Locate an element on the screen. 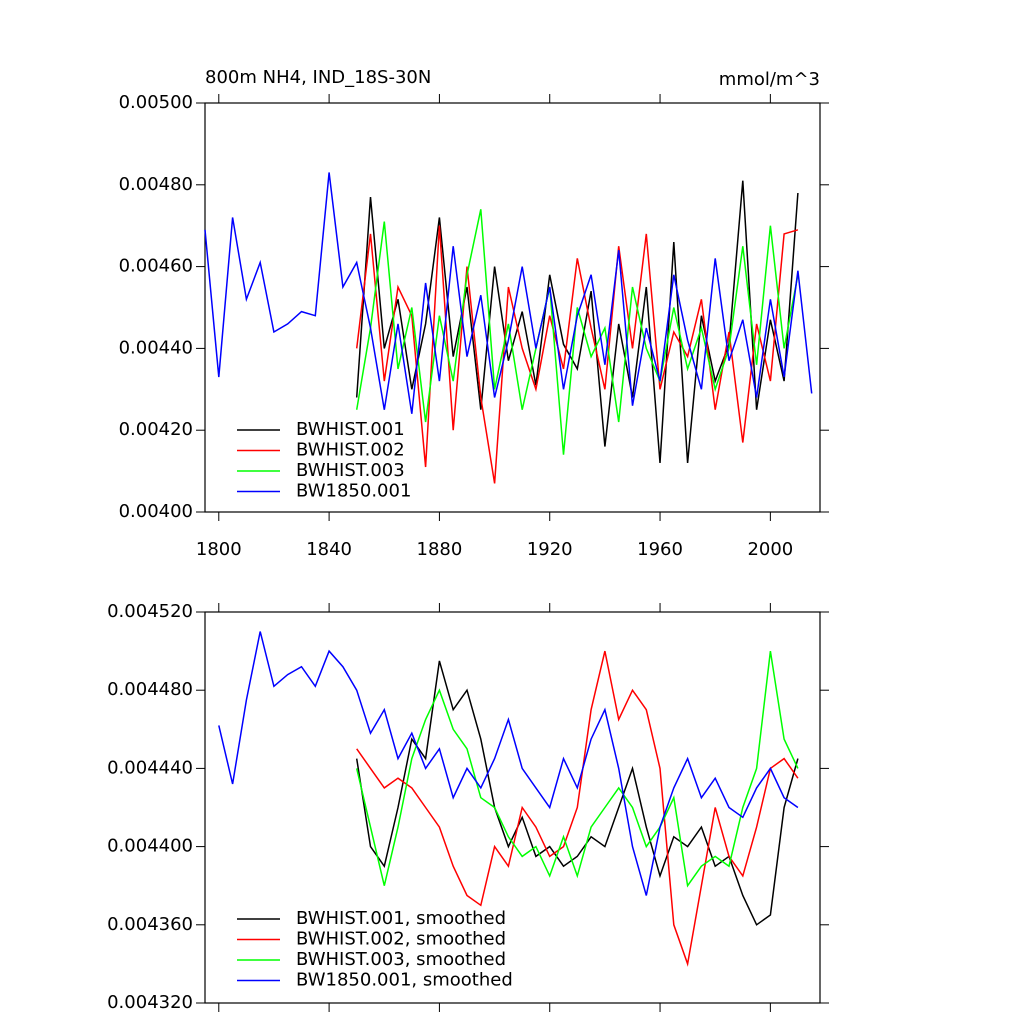 This screenshot has height=1024, width=1024. legend-label: BWHIST.003, smoothed is located at coordinates (401, 959).